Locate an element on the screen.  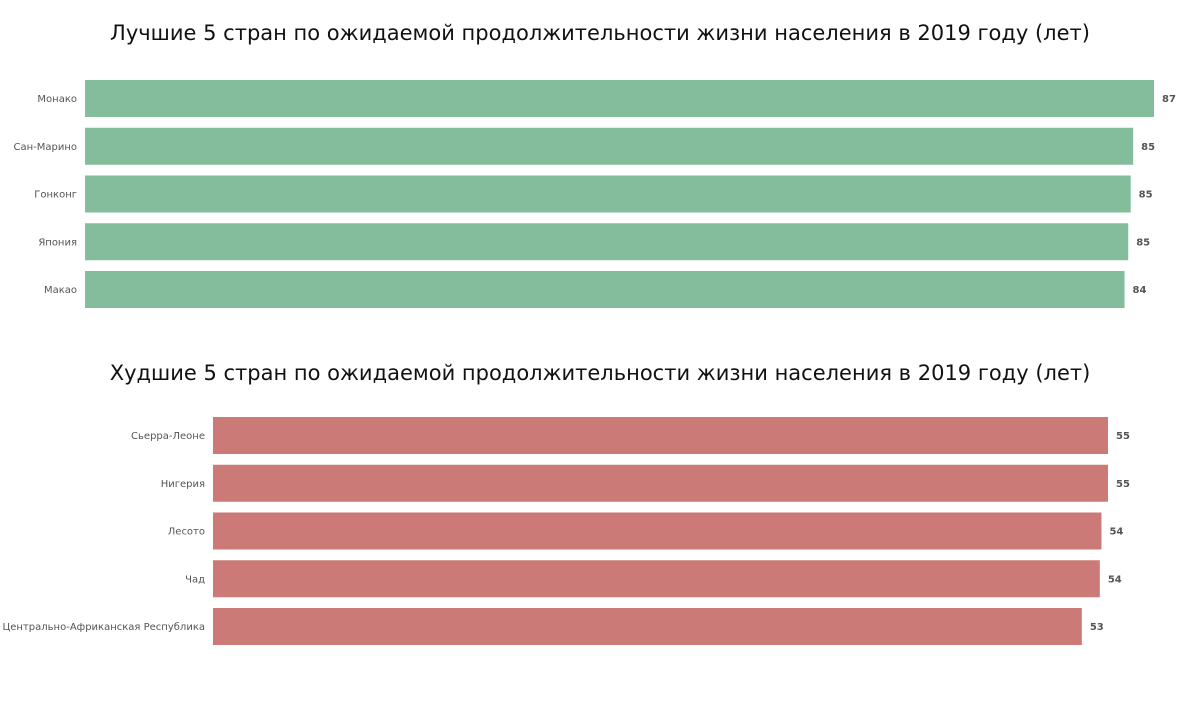
top-value-label-4: 84 is located at coordinates (1140, 290).